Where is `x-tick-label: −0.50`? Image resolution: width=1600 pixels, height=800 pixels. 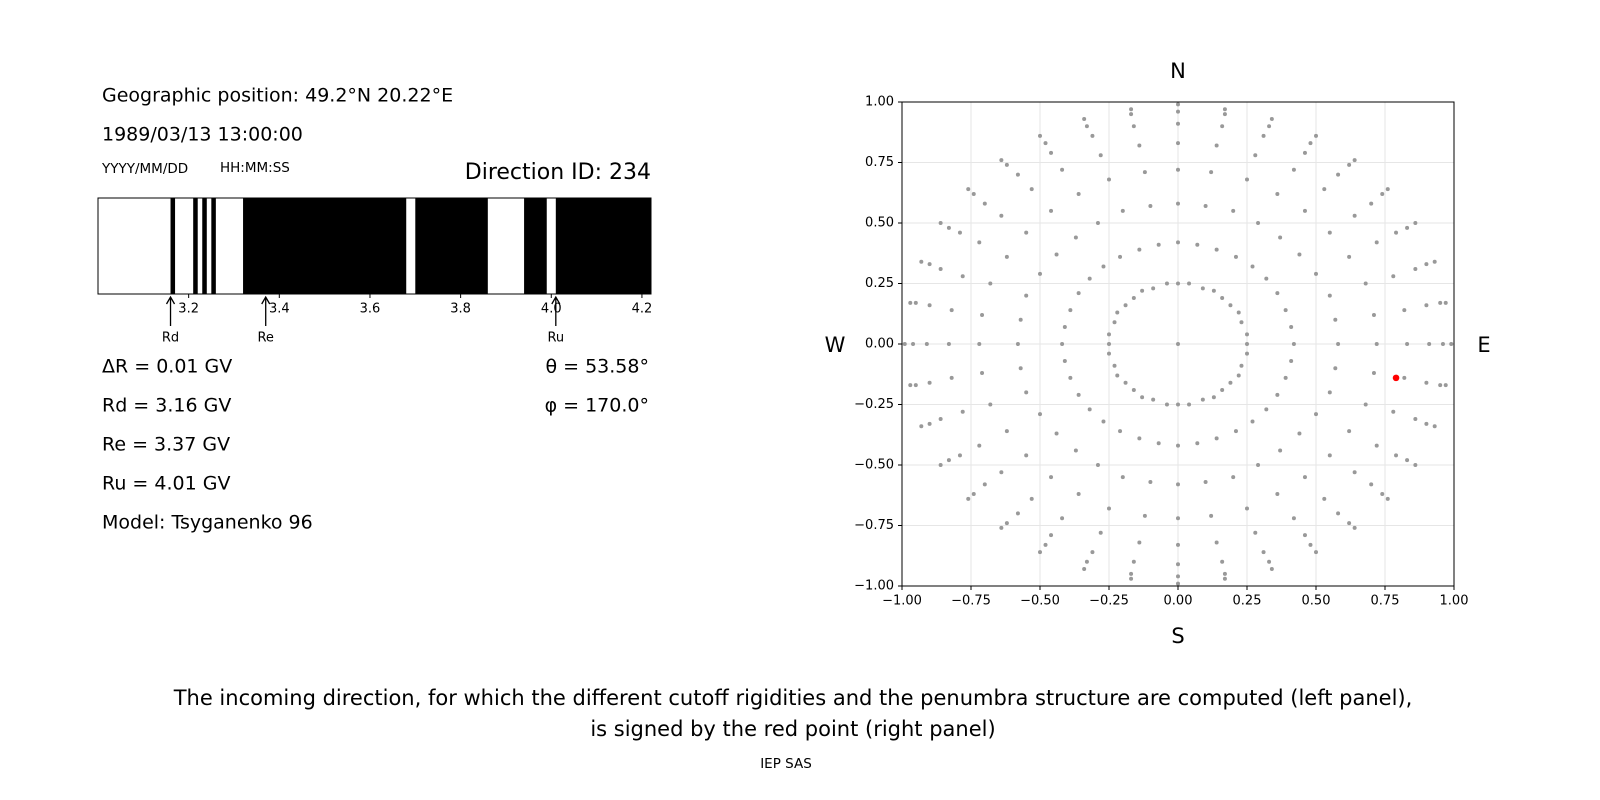 x-tick-label: −0.50 is located at coordinates (1040, 601).